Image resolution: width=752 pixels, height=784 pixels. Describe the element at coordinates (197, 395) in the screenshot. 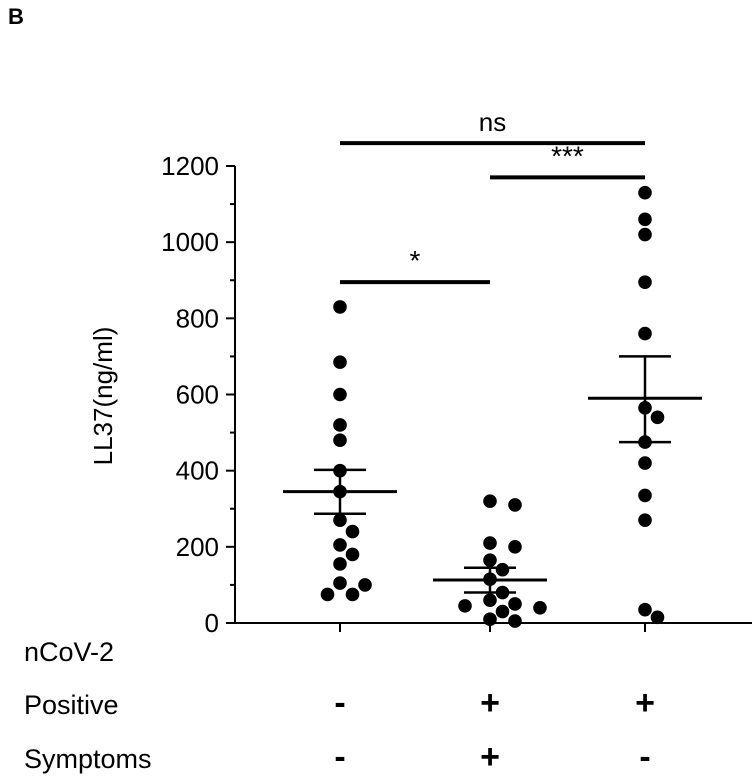

I see `y-tick-label: 600` at that location.